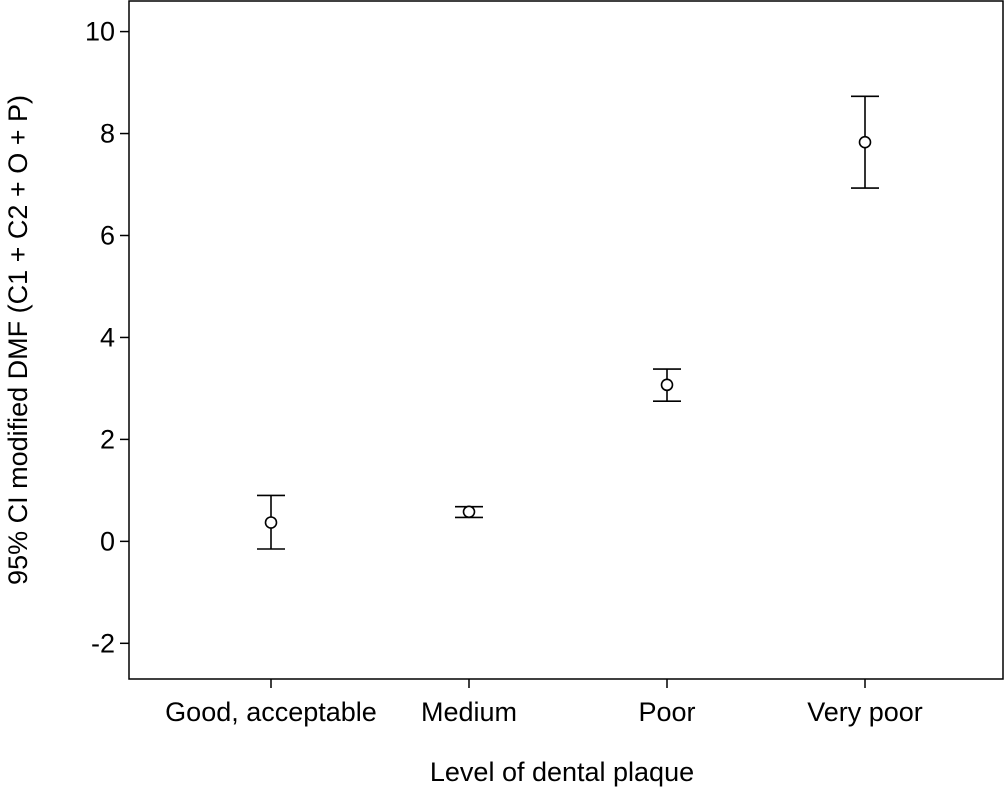 The image size is (1006, 789). I want to click on y-axis-title: 95% CI modified DMF (C1 + C2 + O + P), so click(18, 340).